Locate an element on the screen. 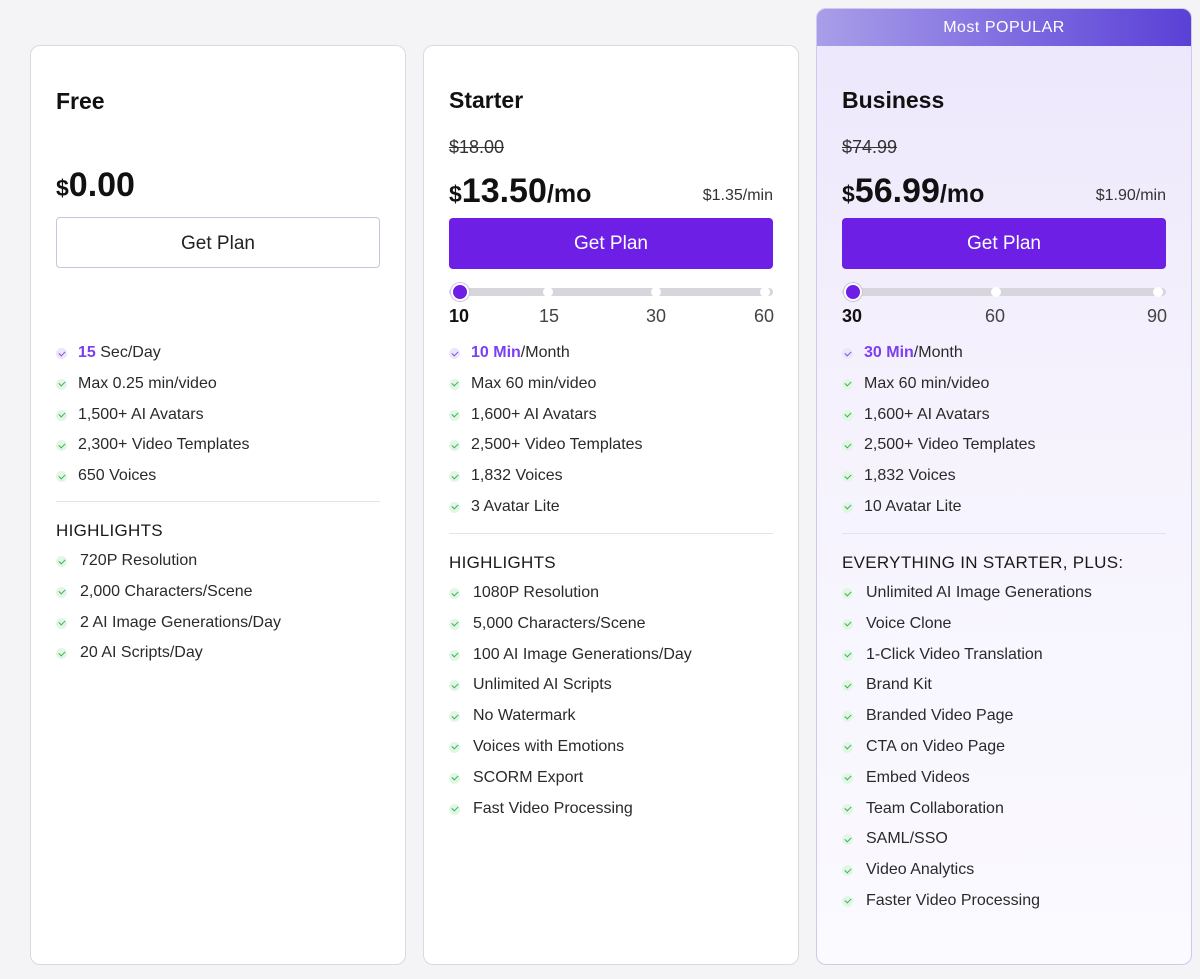 Image resolution: width=1200 pixels, height=979 pixels. list-item: 1-Click Video Translation is located at coordinates (1004, 655).